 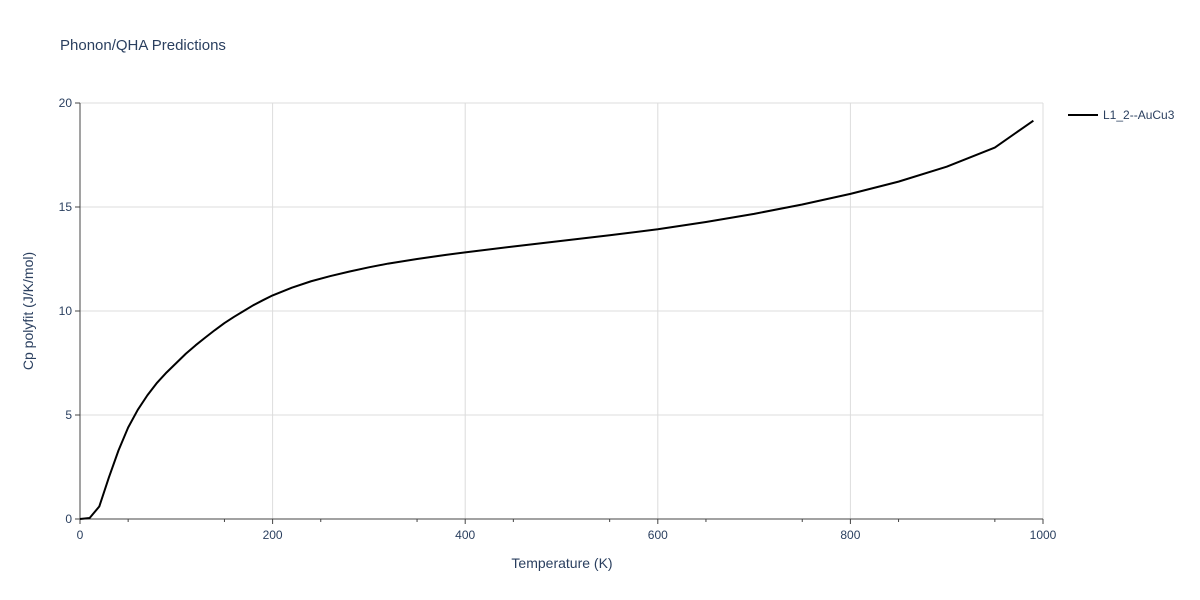 What do you see at coordinates (80, 535) in the screenshot?
I see `x-tick-label: 0` at bounding box center [80, 535].